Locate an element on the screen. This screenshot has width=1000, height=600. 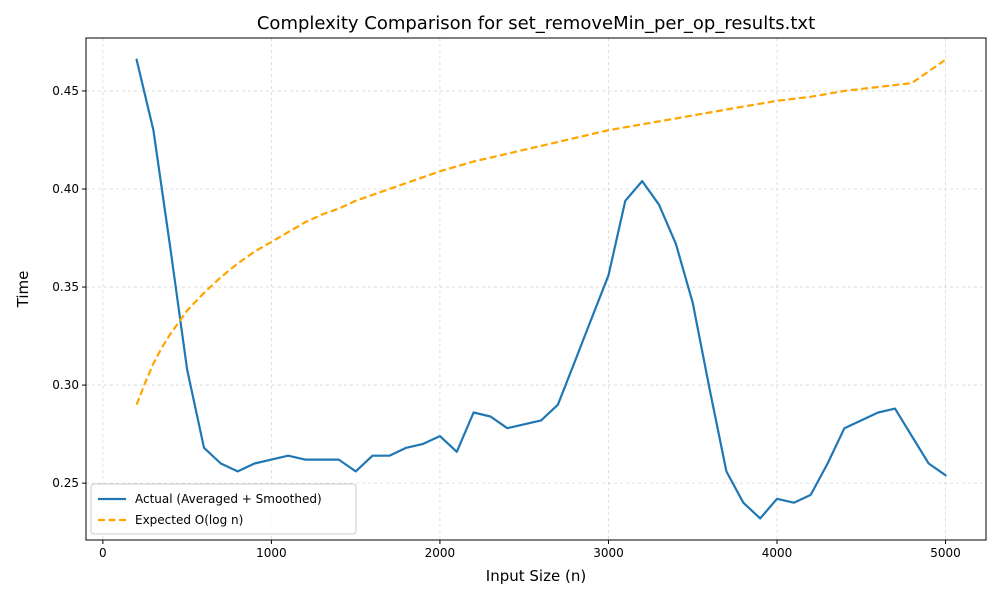
y-tick-label: 0.45 is located at coordinates (65, 91).